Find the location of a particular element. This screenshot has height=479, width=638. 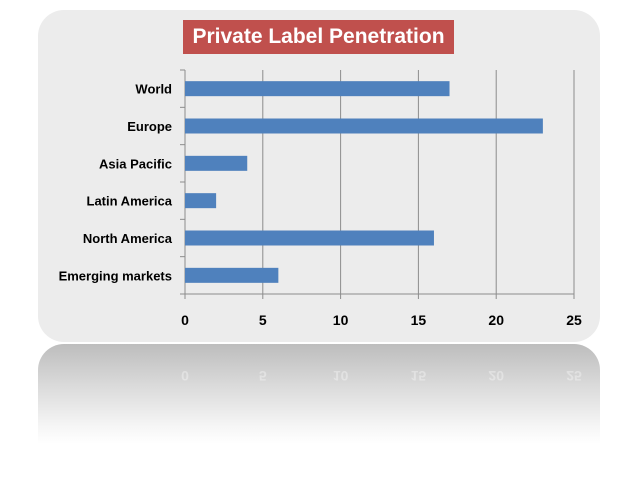

x-tick-label: 5 is located at coordinates (263, 320).